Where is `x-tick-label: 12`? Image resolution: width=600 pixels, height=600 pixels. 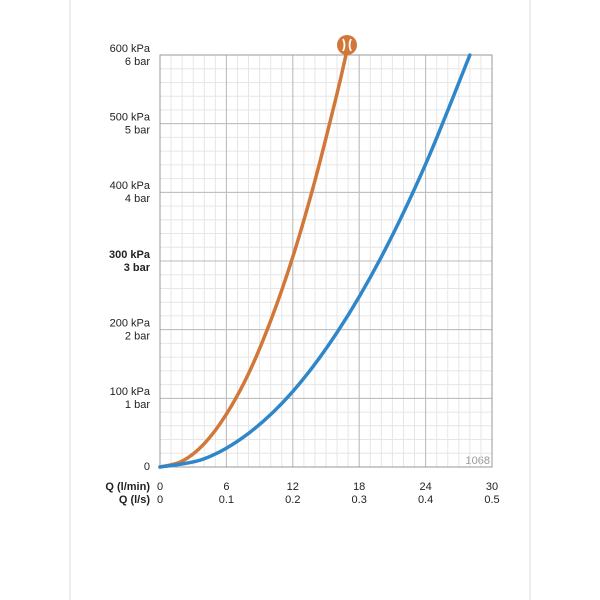
x-tick-label: 12 is located at coordinates (293, 487).